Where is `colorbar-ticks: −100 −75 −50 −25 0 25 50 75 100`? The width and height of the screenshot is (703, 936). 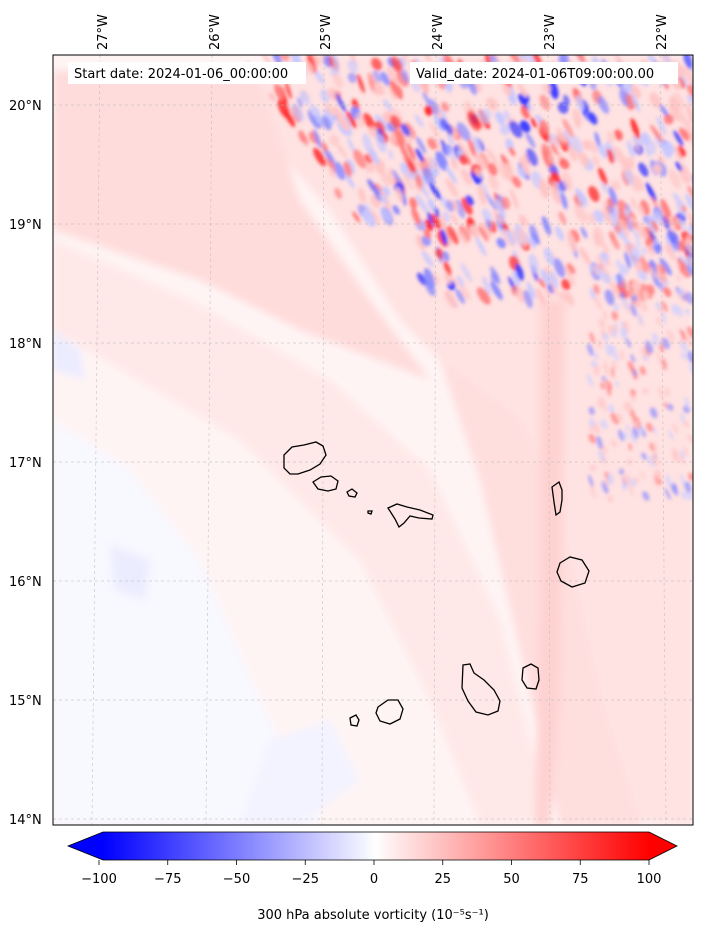 colorbar-ticks: −100 −75 −50 −25 0 25 50 75 100 is located at coordinates (371, 873).